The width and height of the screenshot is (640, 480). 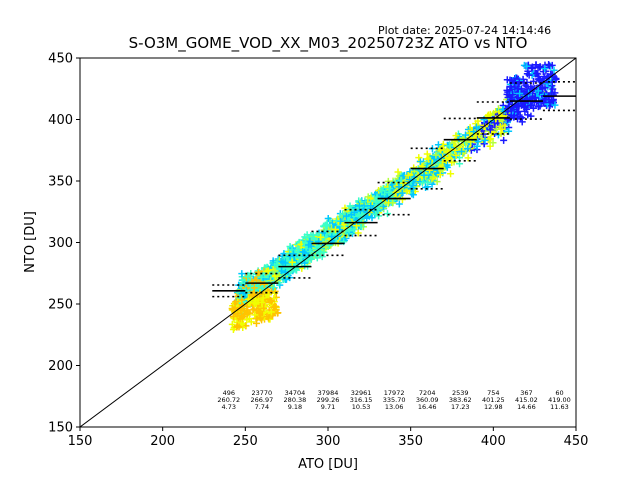 What do you see at coordinates (262, 393) in the screenshot?
I see `bin-count-label: 23770` at bounding box center [262, 393].